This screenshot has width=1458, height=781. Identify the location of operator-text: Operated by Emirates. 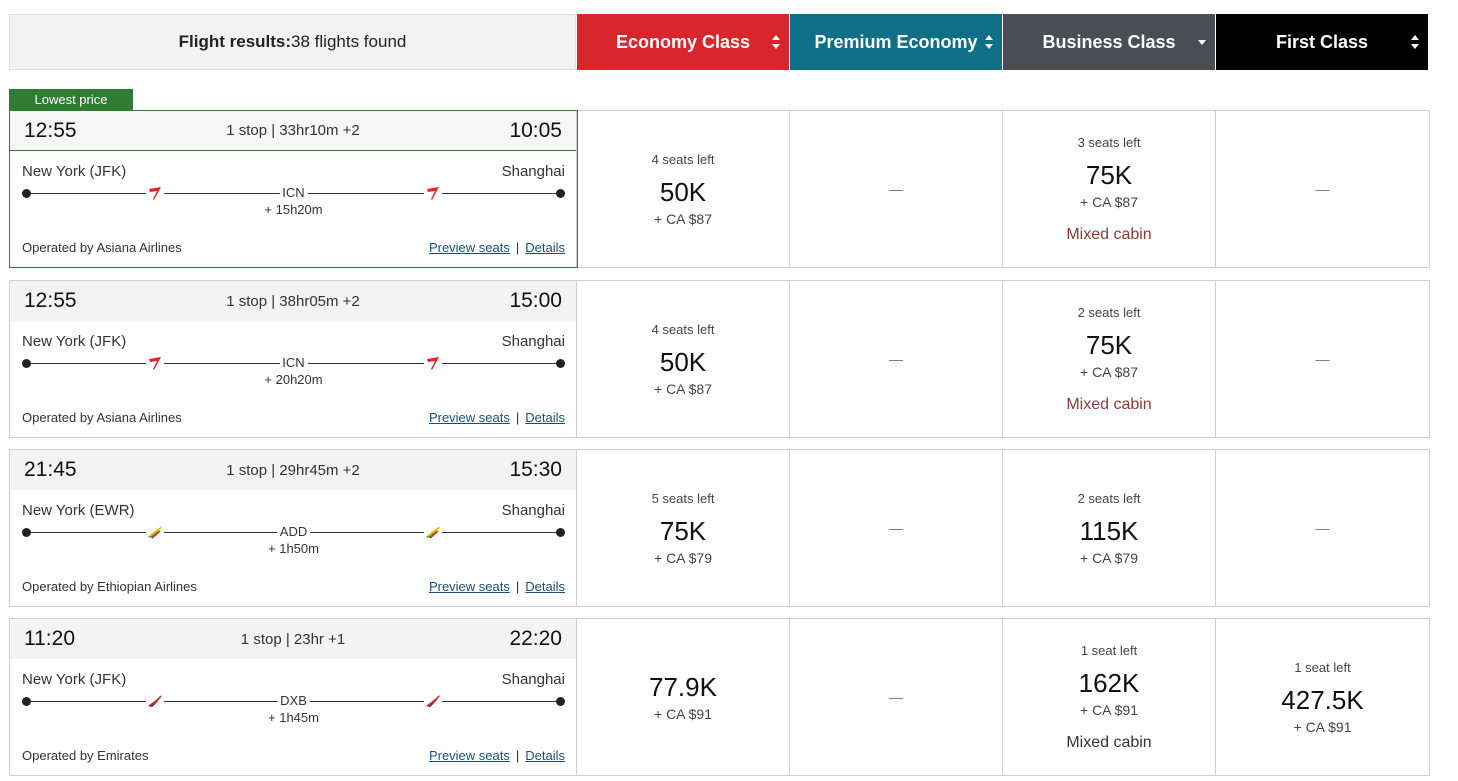
(85, 755).